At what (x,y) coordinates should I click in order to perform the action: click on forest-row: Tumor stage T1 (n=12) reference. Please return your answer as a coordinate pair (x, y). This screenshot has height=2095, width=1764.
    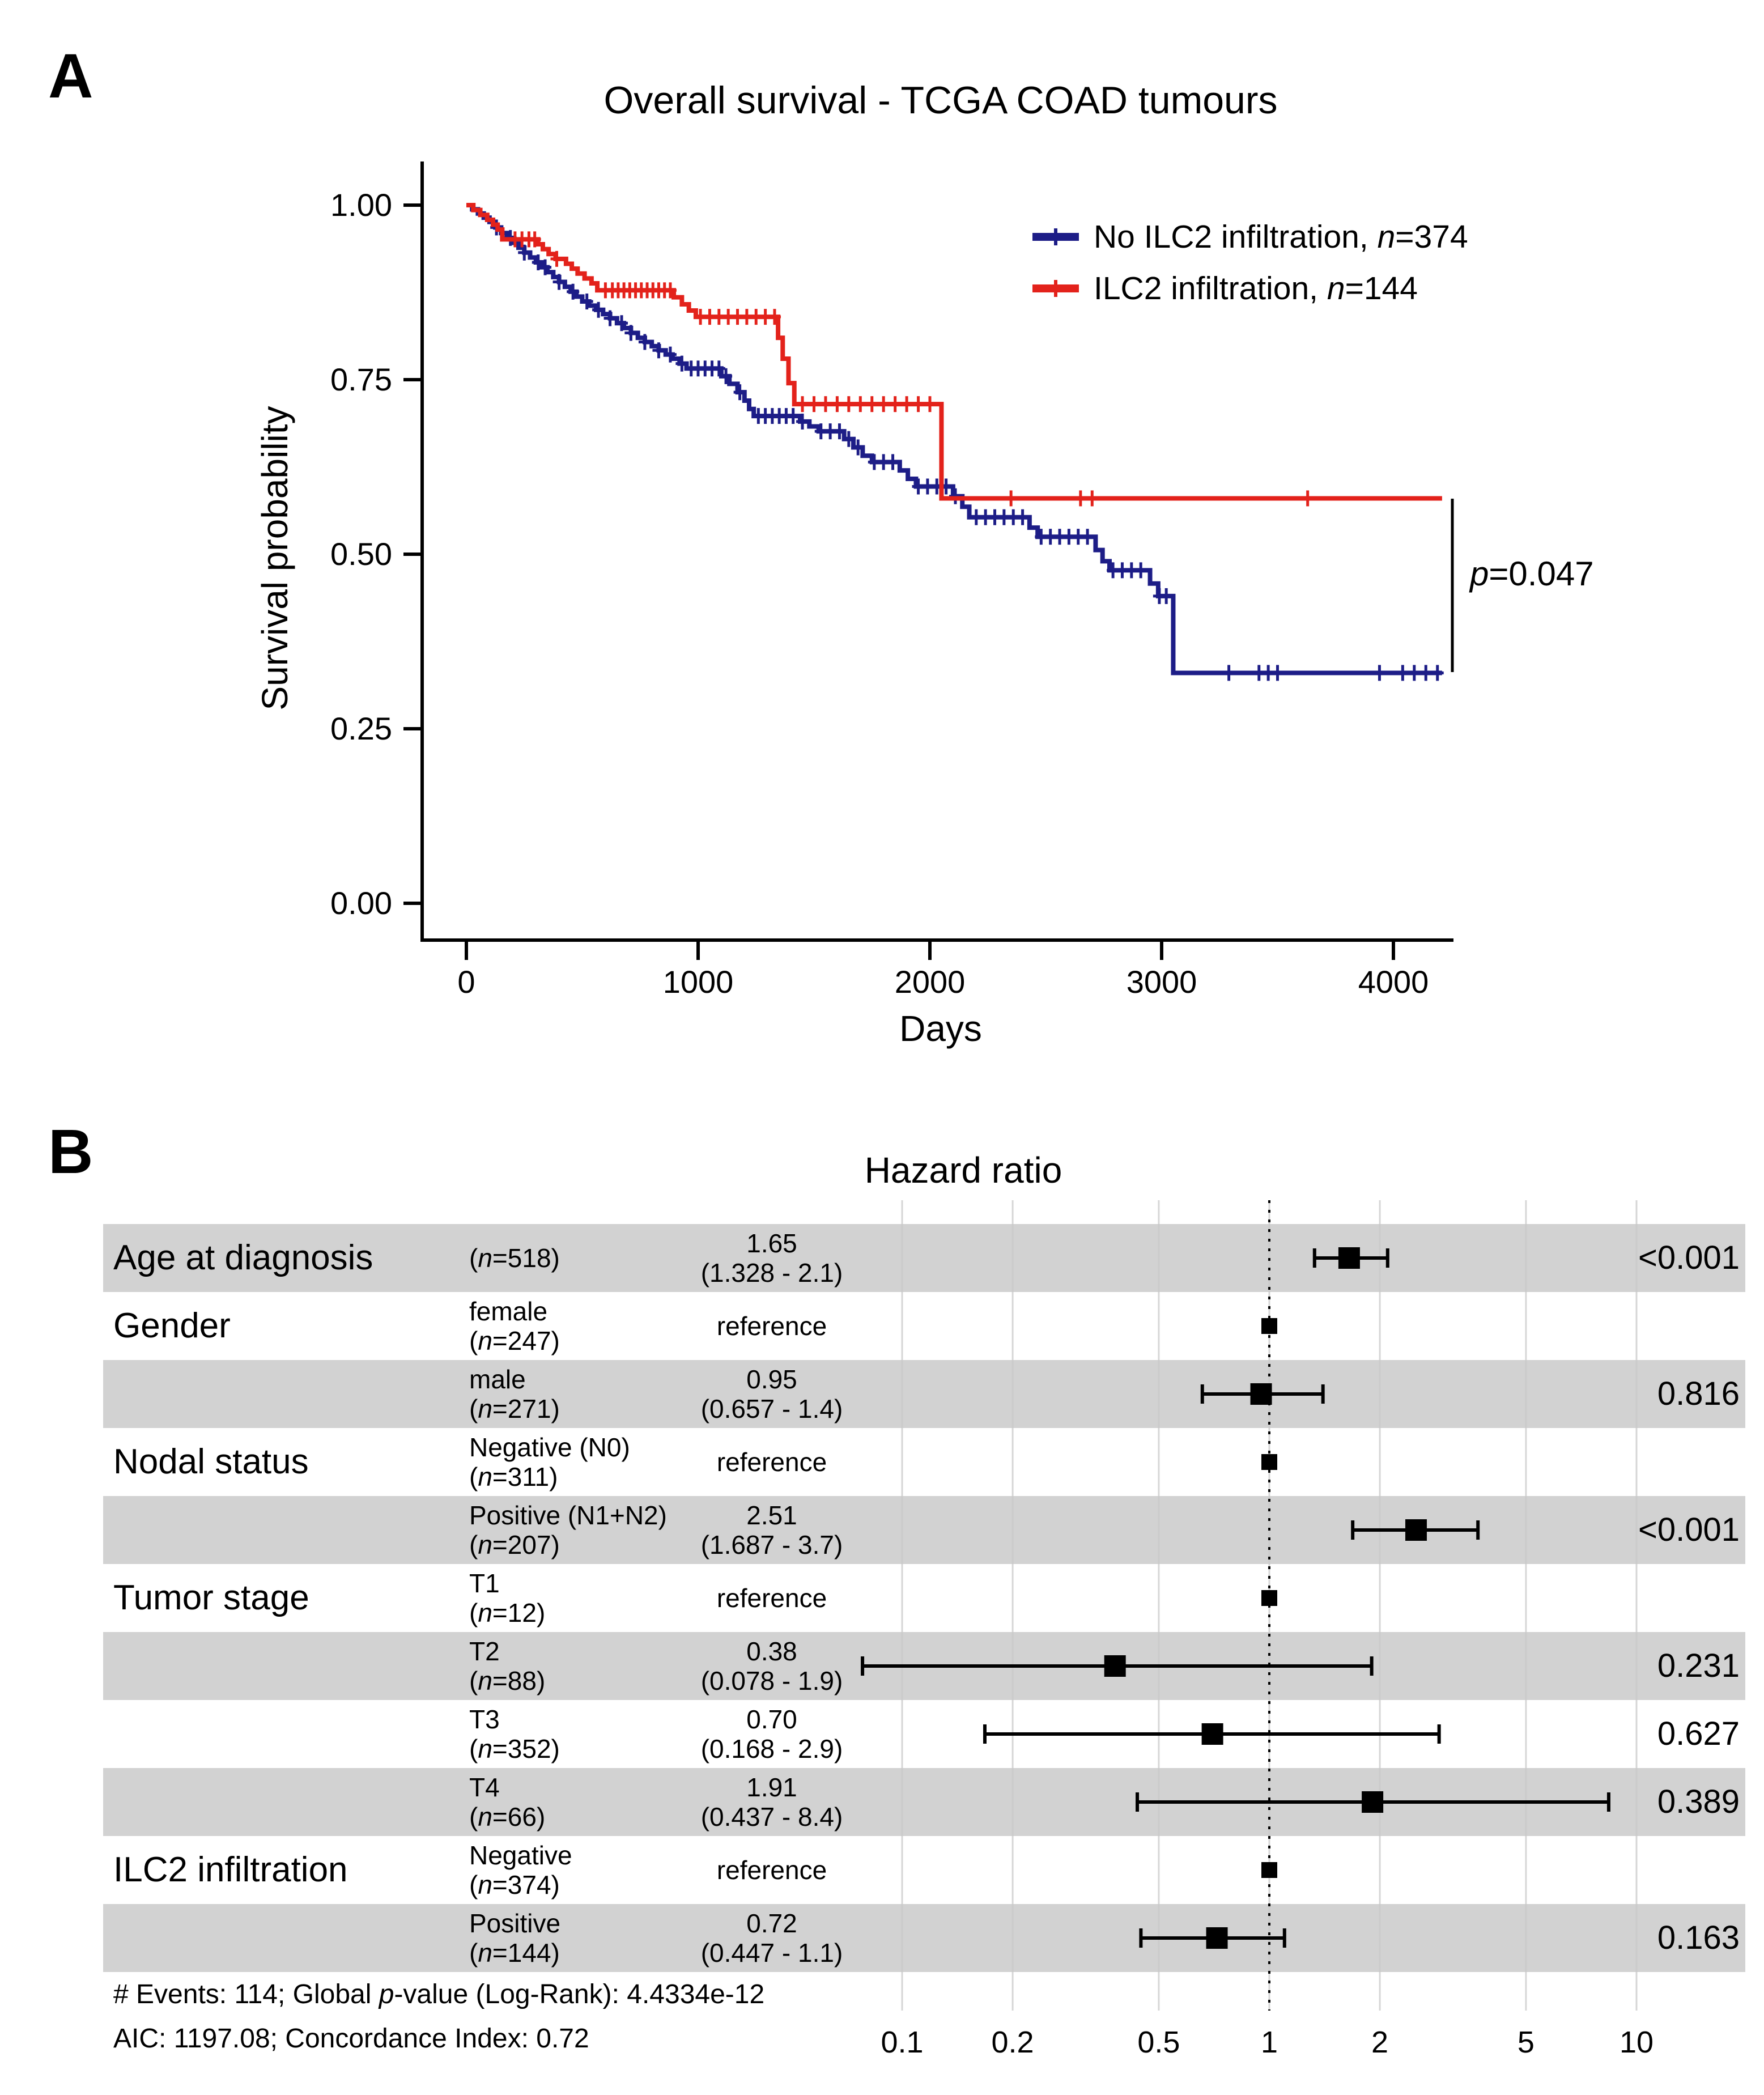
    Looking at the image, I should click on (924, 1598).